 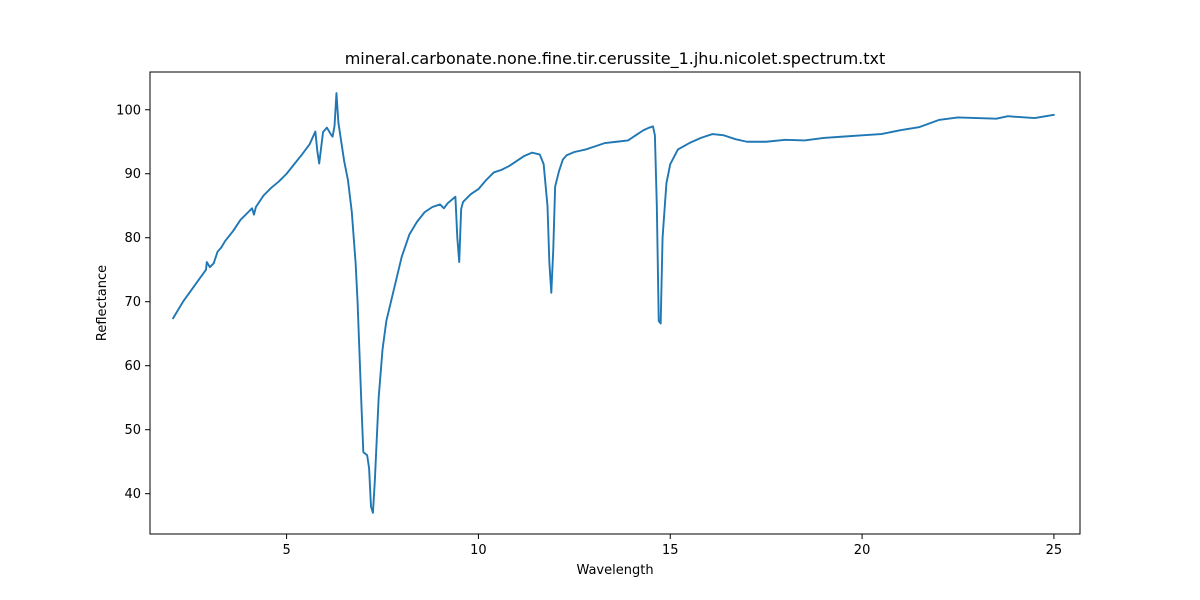 I want to click on y-tick-label: 70, so click(x=132, y=302).